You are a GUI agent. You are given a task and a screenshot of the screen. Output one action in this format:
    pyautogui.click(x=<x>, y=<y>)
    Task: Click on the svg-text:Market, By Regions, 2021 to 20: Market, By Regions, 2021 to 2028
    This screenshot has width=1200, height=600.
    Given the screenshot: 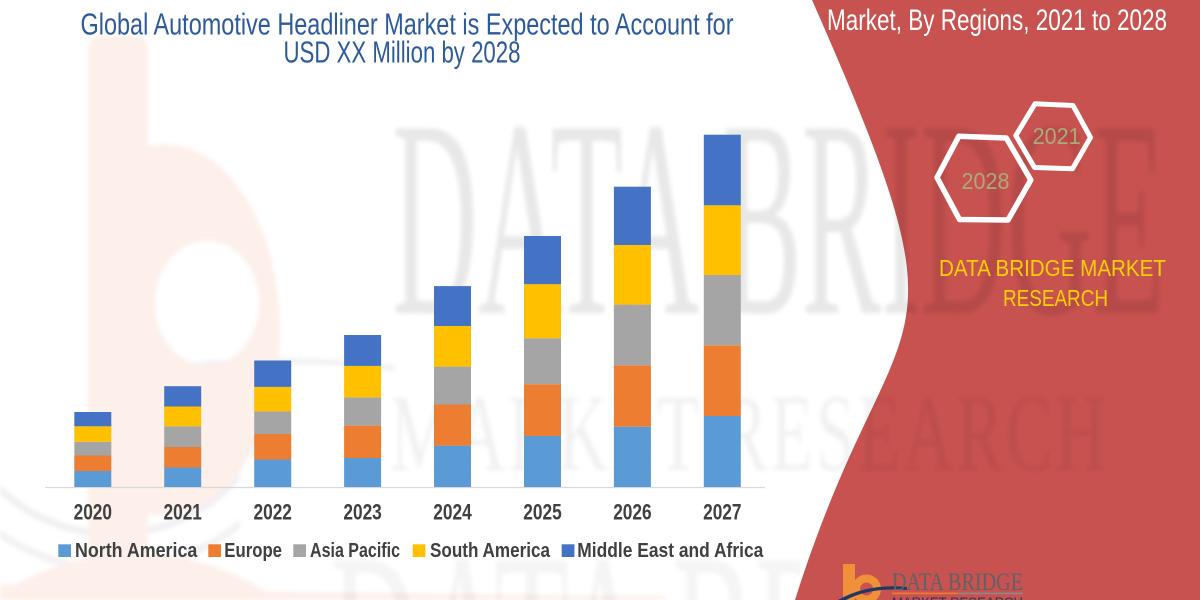 What is the action you would take?
    pyautogui.click(x=997, y=20)
    